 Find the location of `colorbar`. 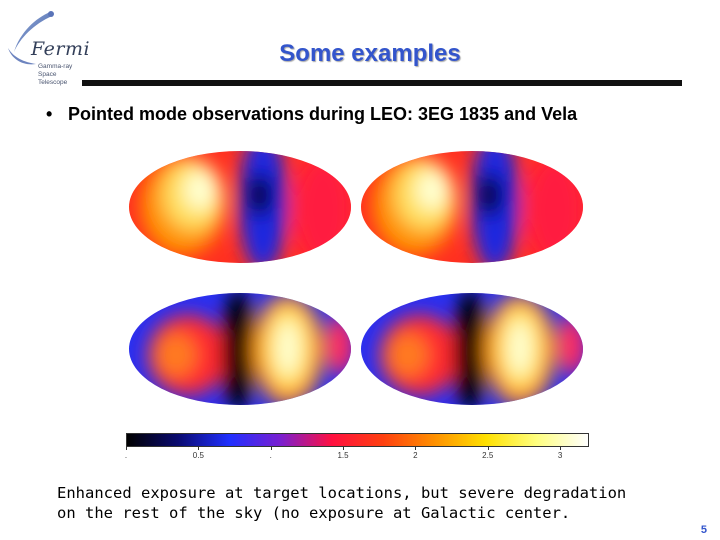

colorbar is located at coordinates (357, 440).